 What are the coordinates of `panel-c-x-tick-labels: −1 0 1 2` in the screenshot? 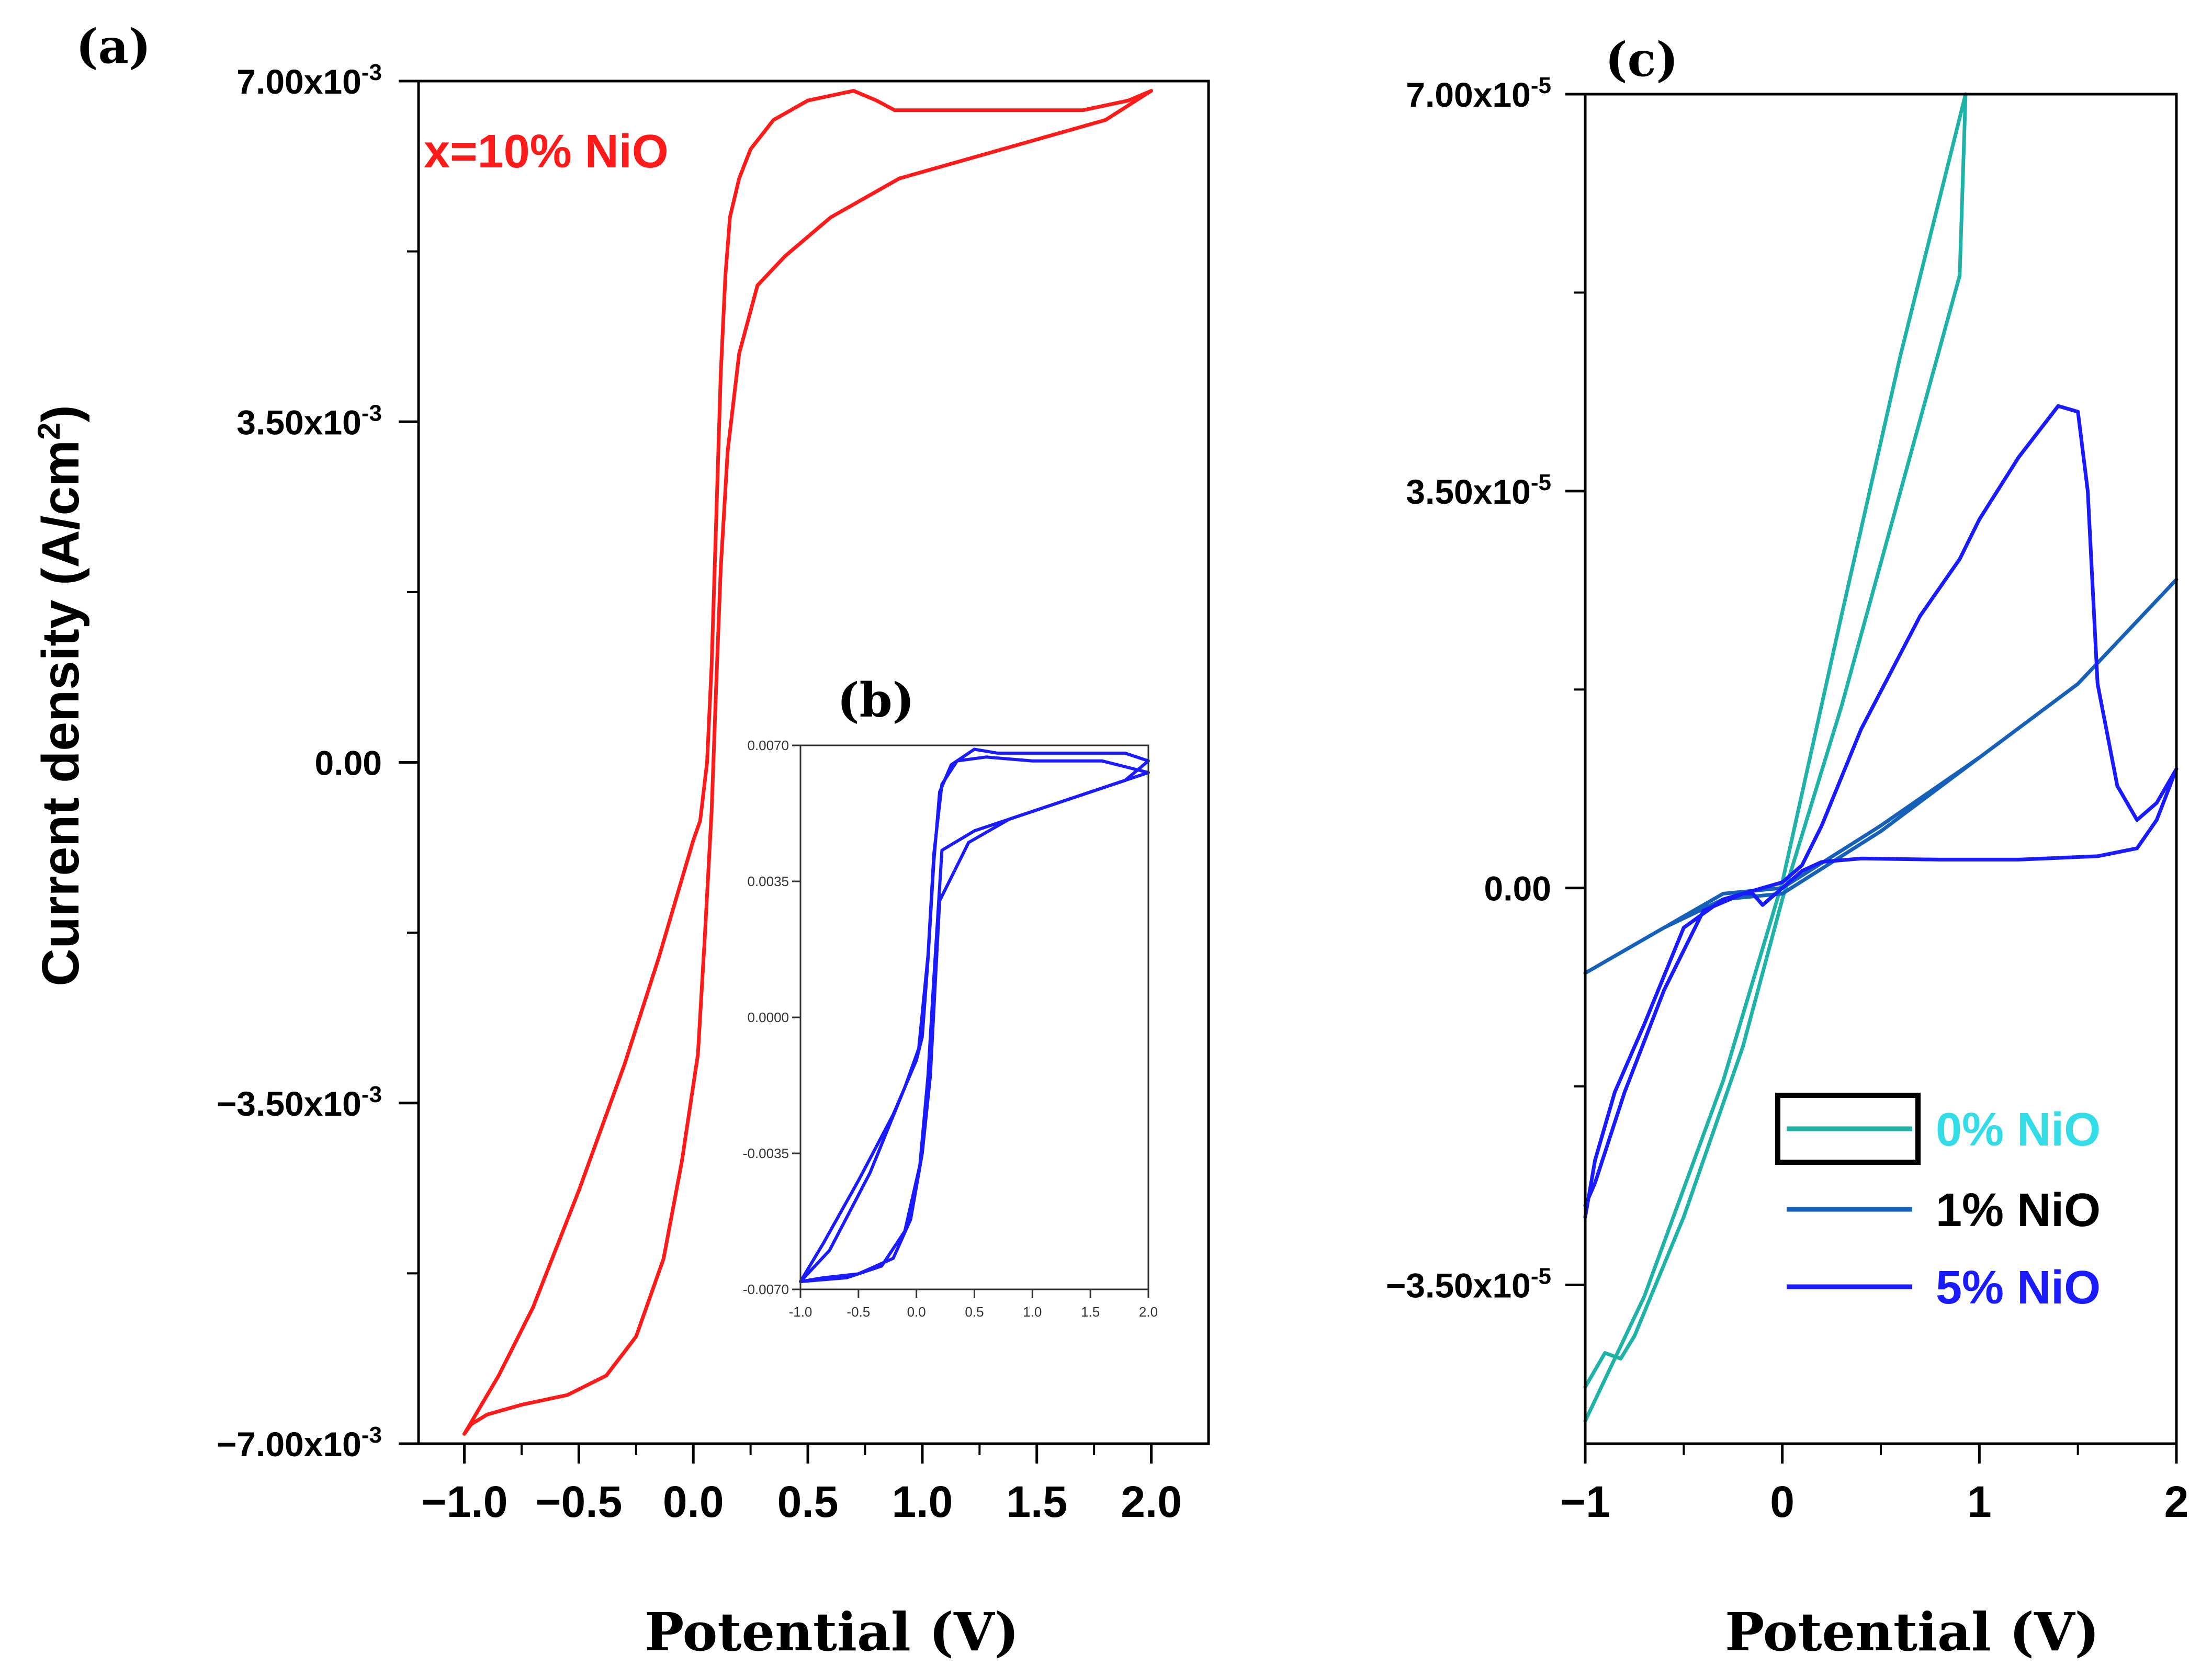 It's located at (1874, 1502).